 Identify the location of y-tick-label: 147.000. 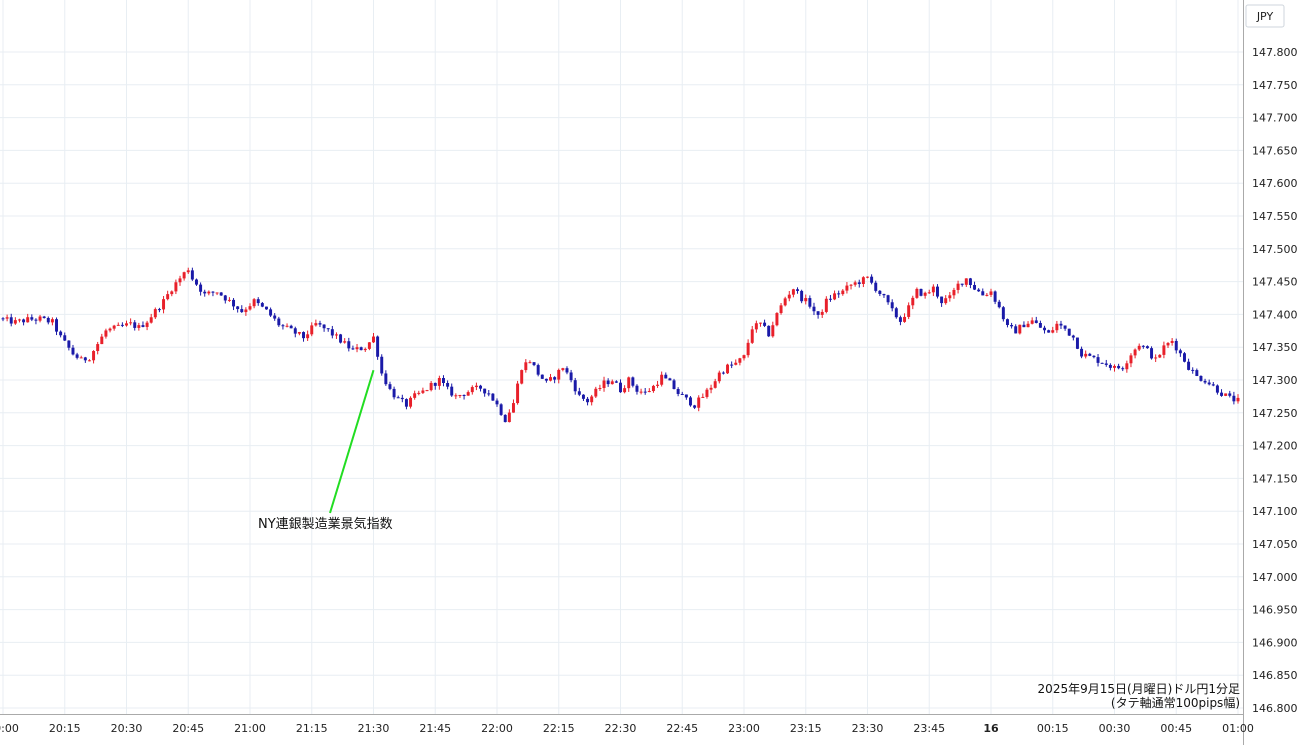
(1275, 577).